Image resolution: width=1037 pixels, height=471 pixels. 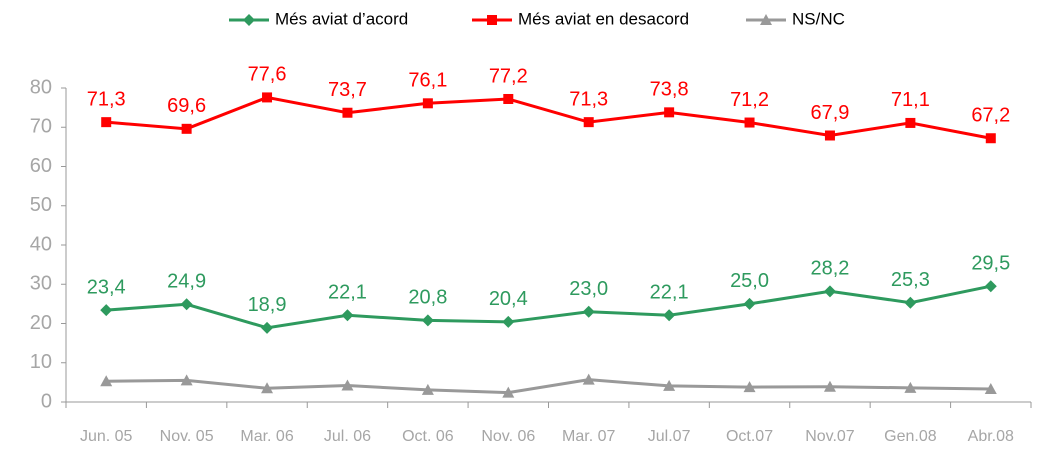 I want to click on data-label: 73,7, so click(x=347, y=90).